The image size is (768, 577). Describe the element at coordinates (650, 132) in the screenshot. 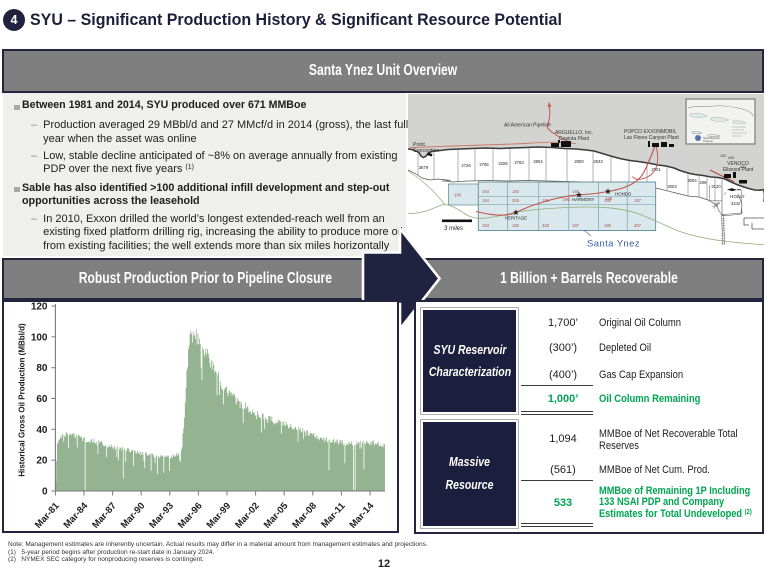

I see `svg-text: POPCO EXXONMOBIL` at that location.